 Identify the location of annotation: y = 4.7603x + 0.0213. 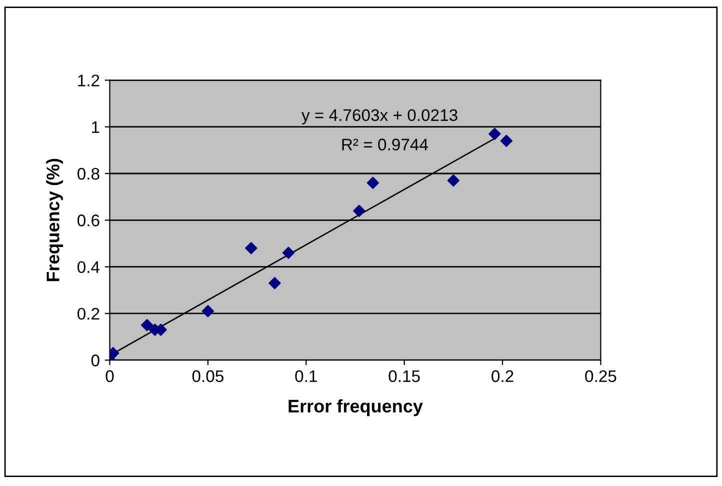
(380, 116).